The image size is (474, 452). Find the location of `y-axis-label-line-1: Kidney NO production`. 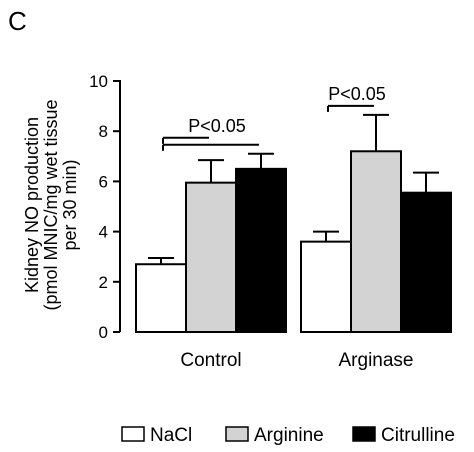

y-axis-label-line-1: Kidney NO production is located at coordinates (32, 205).